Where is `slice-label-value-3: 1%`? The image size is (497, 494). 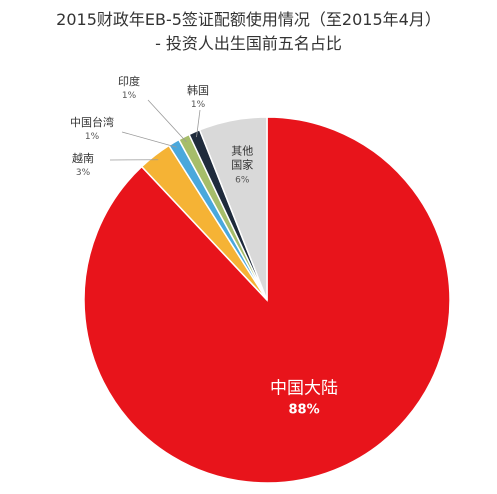 slice-label-value-3: 1% is located at coordinates (129, 96).